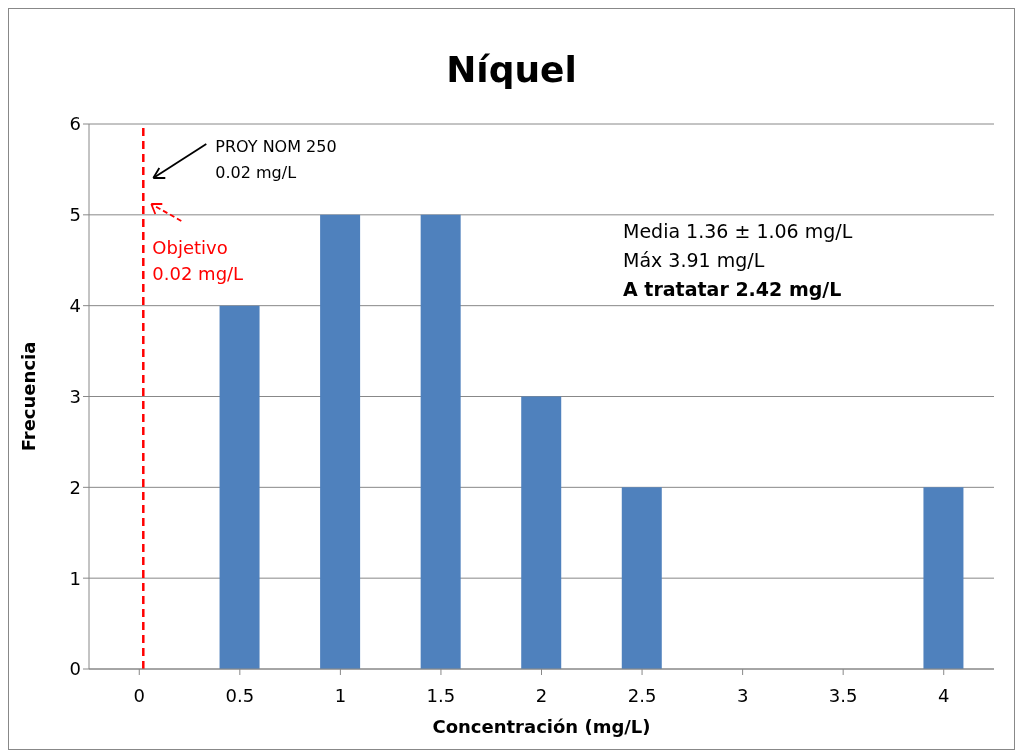 This screenshot has height=750, width=1023. I want to click on chart-title: Níquel, so click(511, 69).